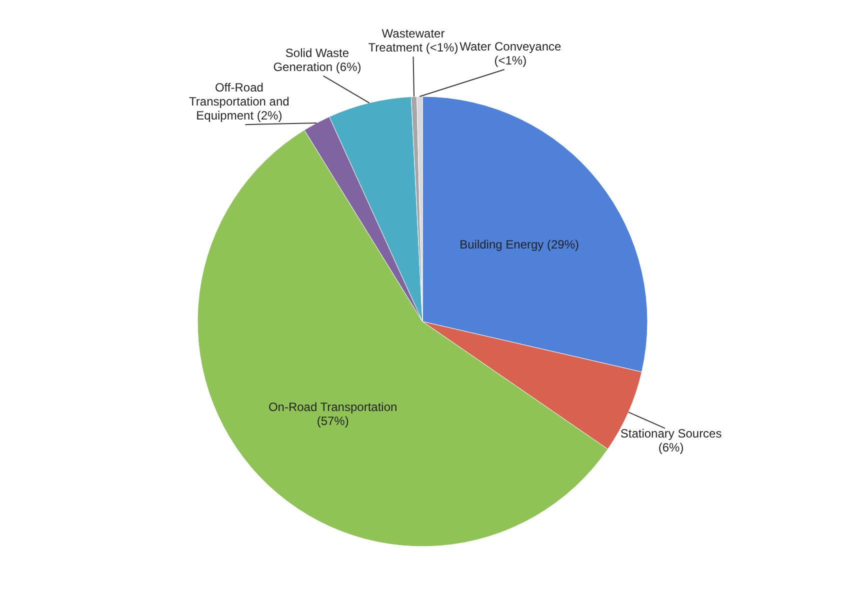  Describe the element at coordinates (520, 244) in the screenshot. I see `slice-label: Building Energy (29%)` at that location.